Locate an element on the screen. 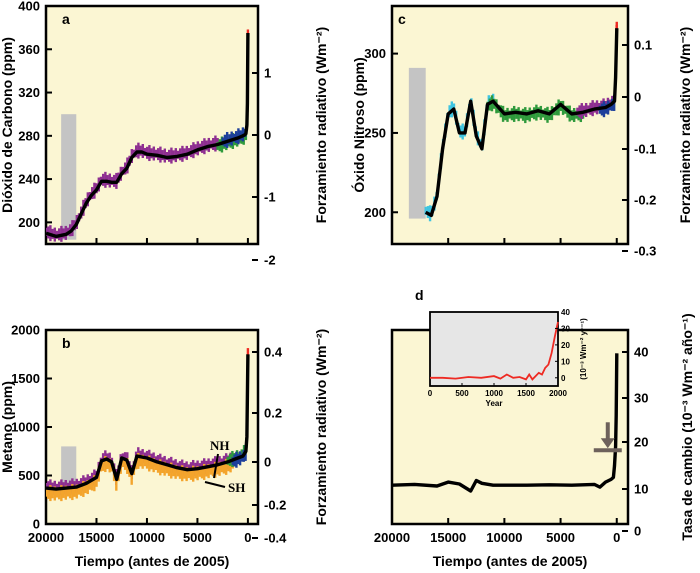 This screenshot has height=573, width=700. y-tick-label: 320 is located at coordinates (29, 92).